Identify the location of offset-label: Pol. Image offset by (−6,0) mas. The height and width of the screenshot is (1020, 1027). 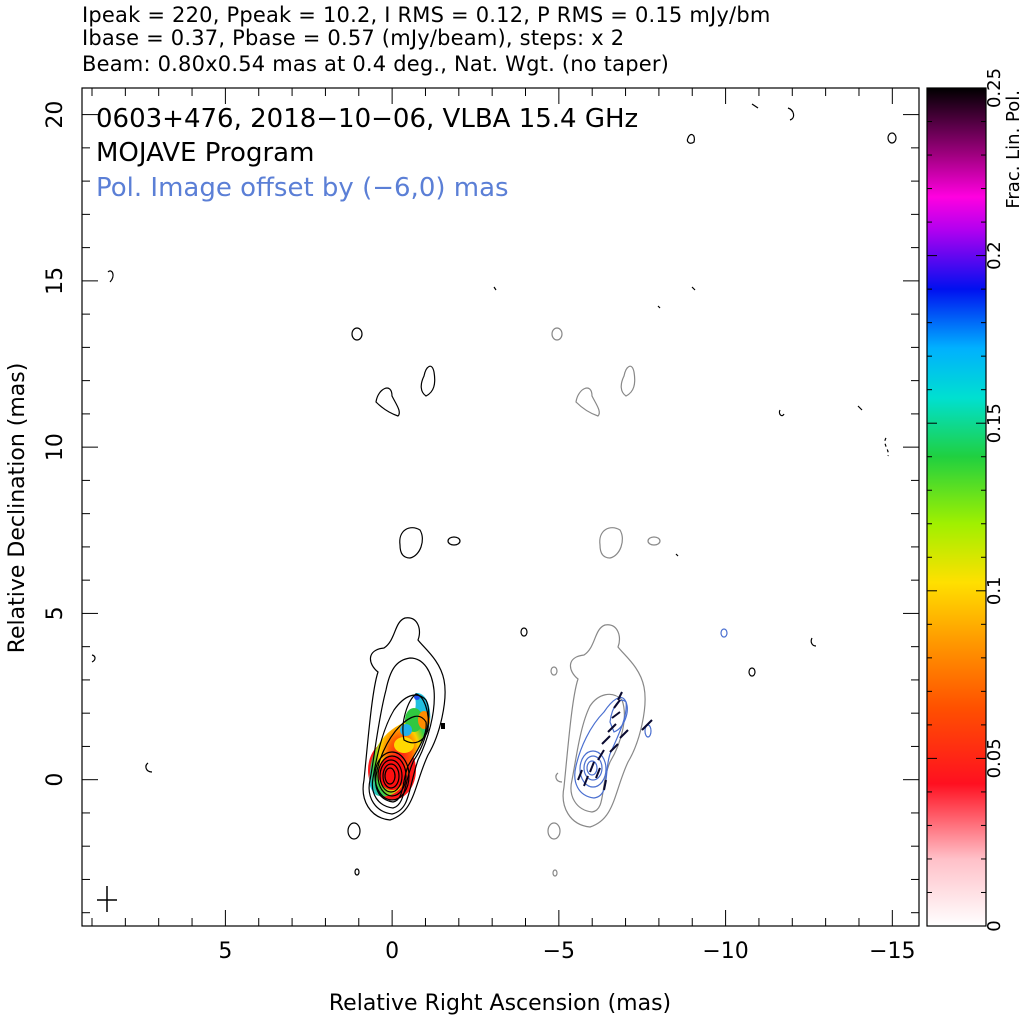
(302, 188).